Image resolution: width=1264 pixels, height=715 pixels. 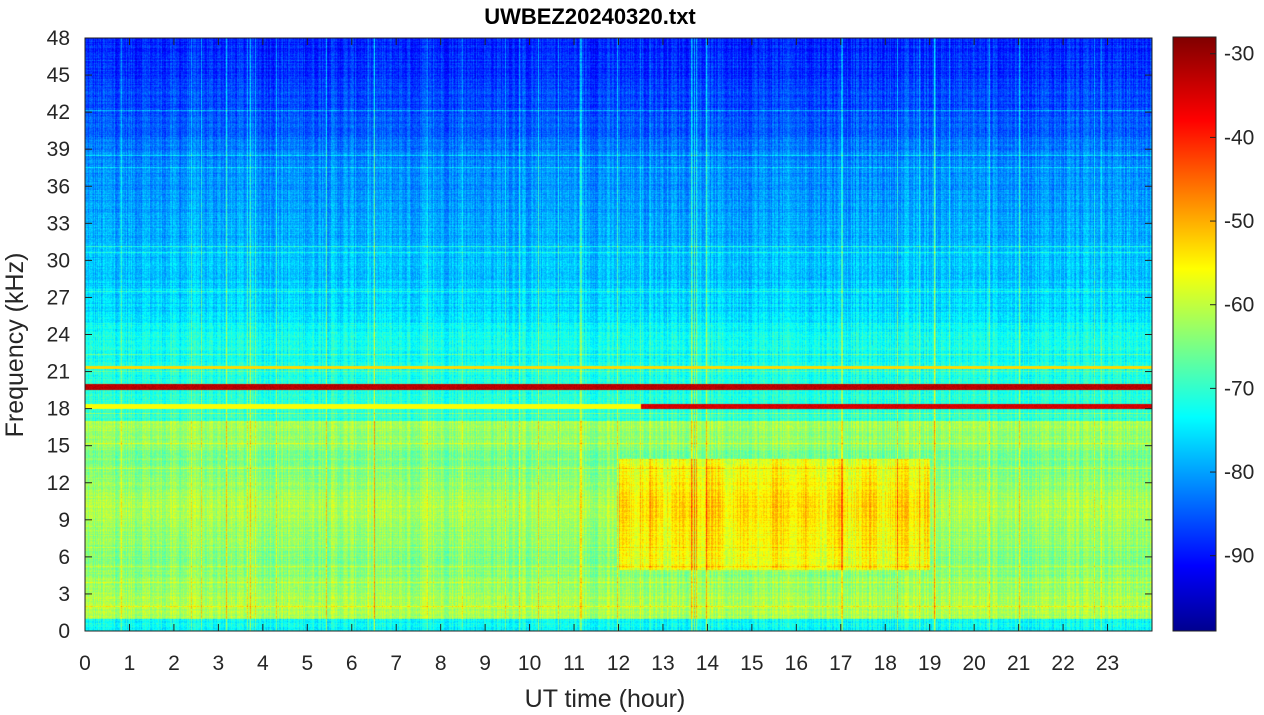 I want to click on colorbar-tick-label: -30, so click(x=1239, y=54).